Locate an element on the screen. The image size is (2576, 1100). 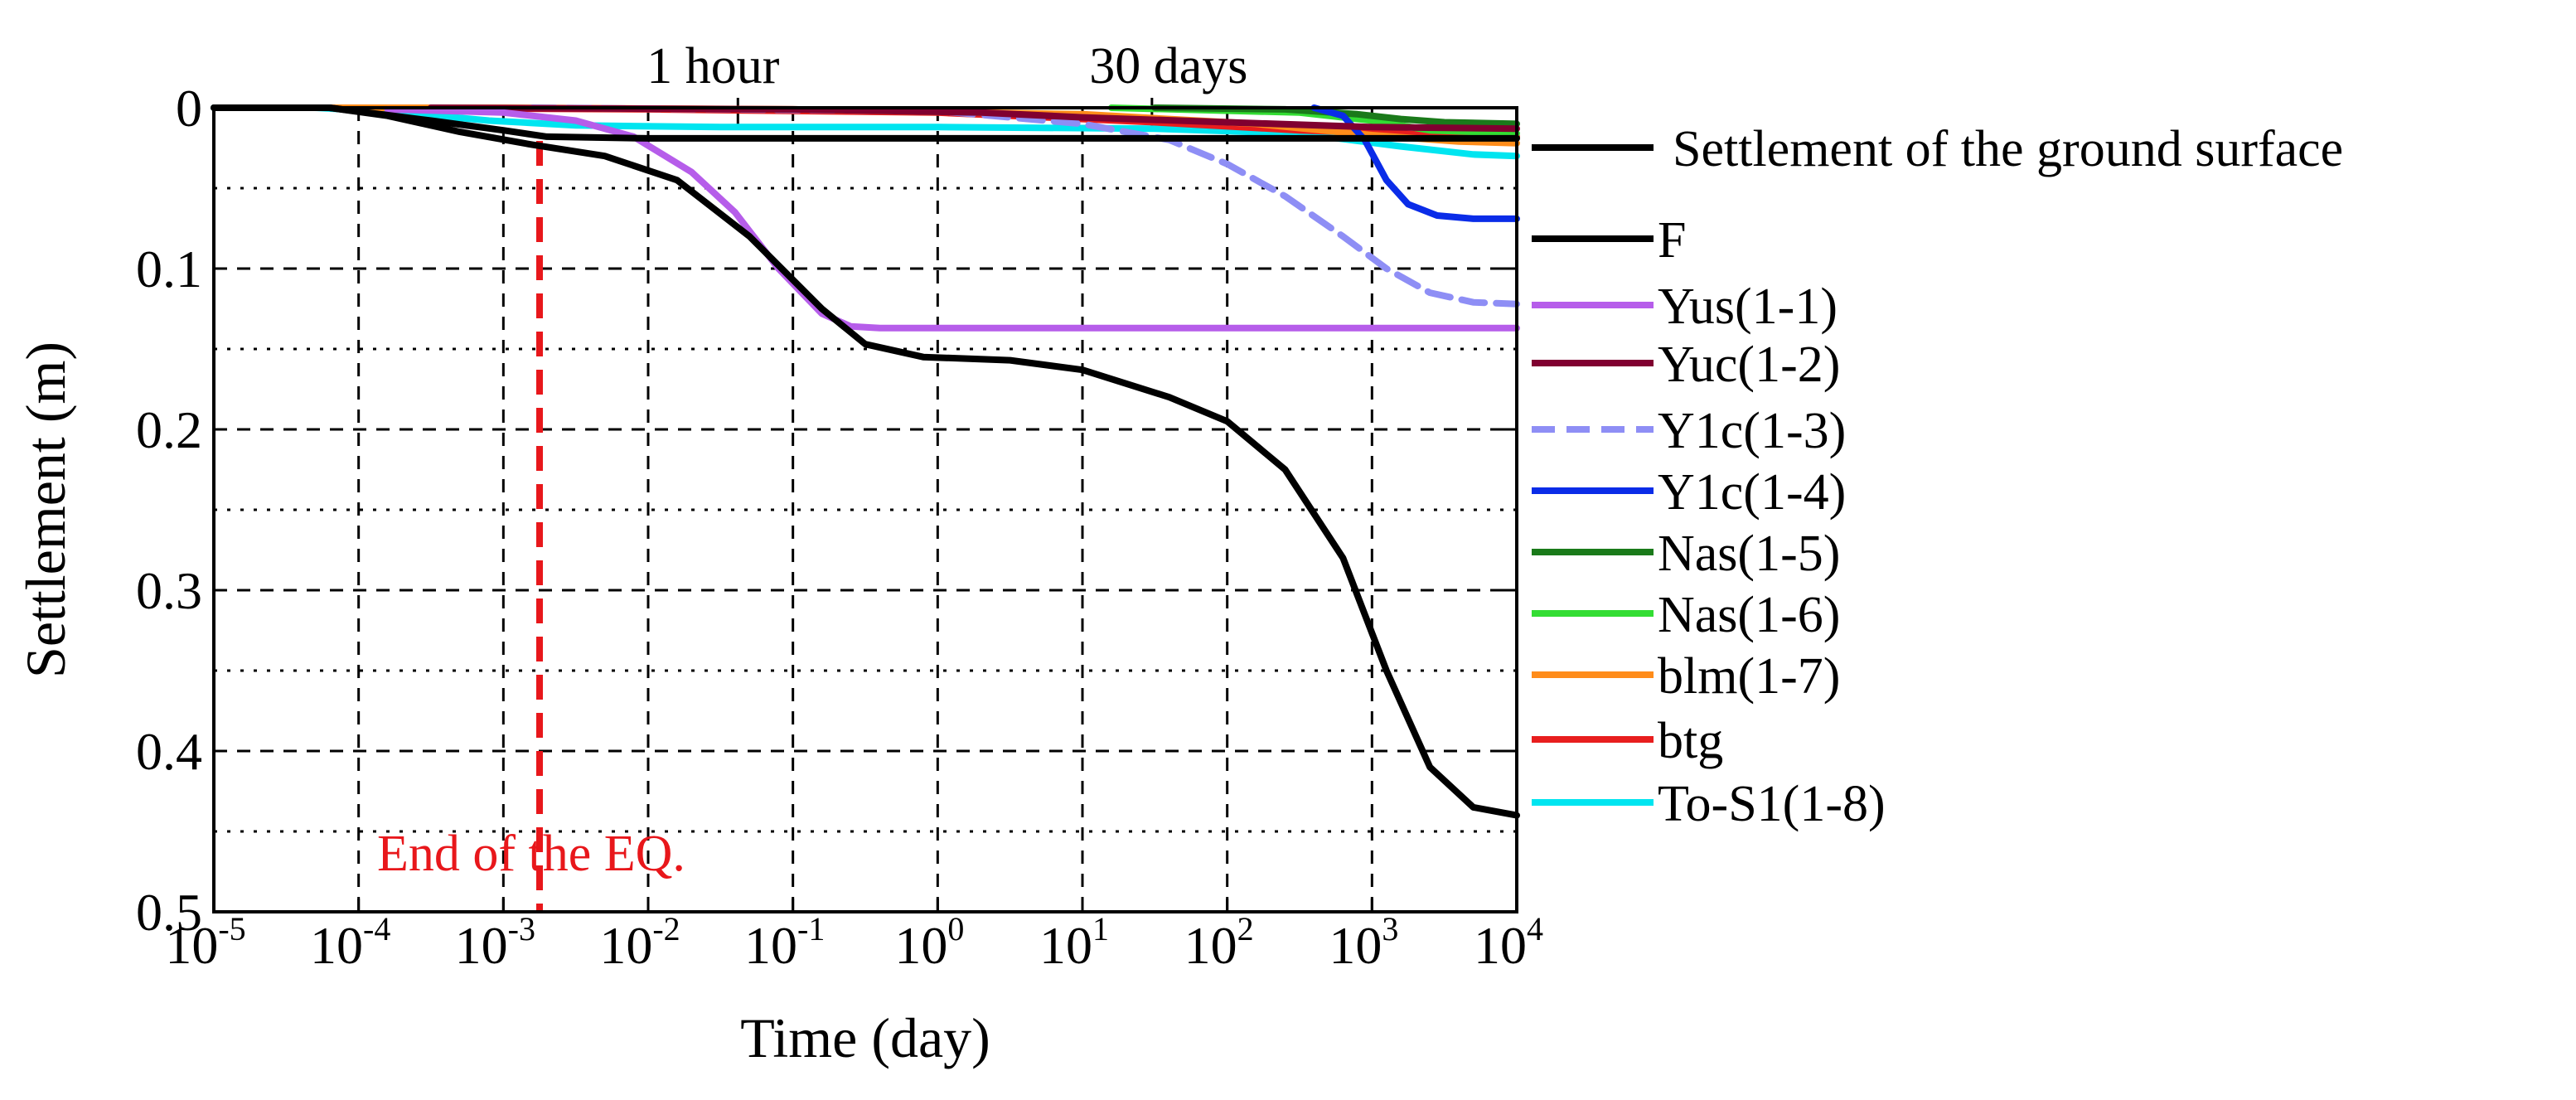
x-tick-label: 10³ is located at coordinates (1363, 942).